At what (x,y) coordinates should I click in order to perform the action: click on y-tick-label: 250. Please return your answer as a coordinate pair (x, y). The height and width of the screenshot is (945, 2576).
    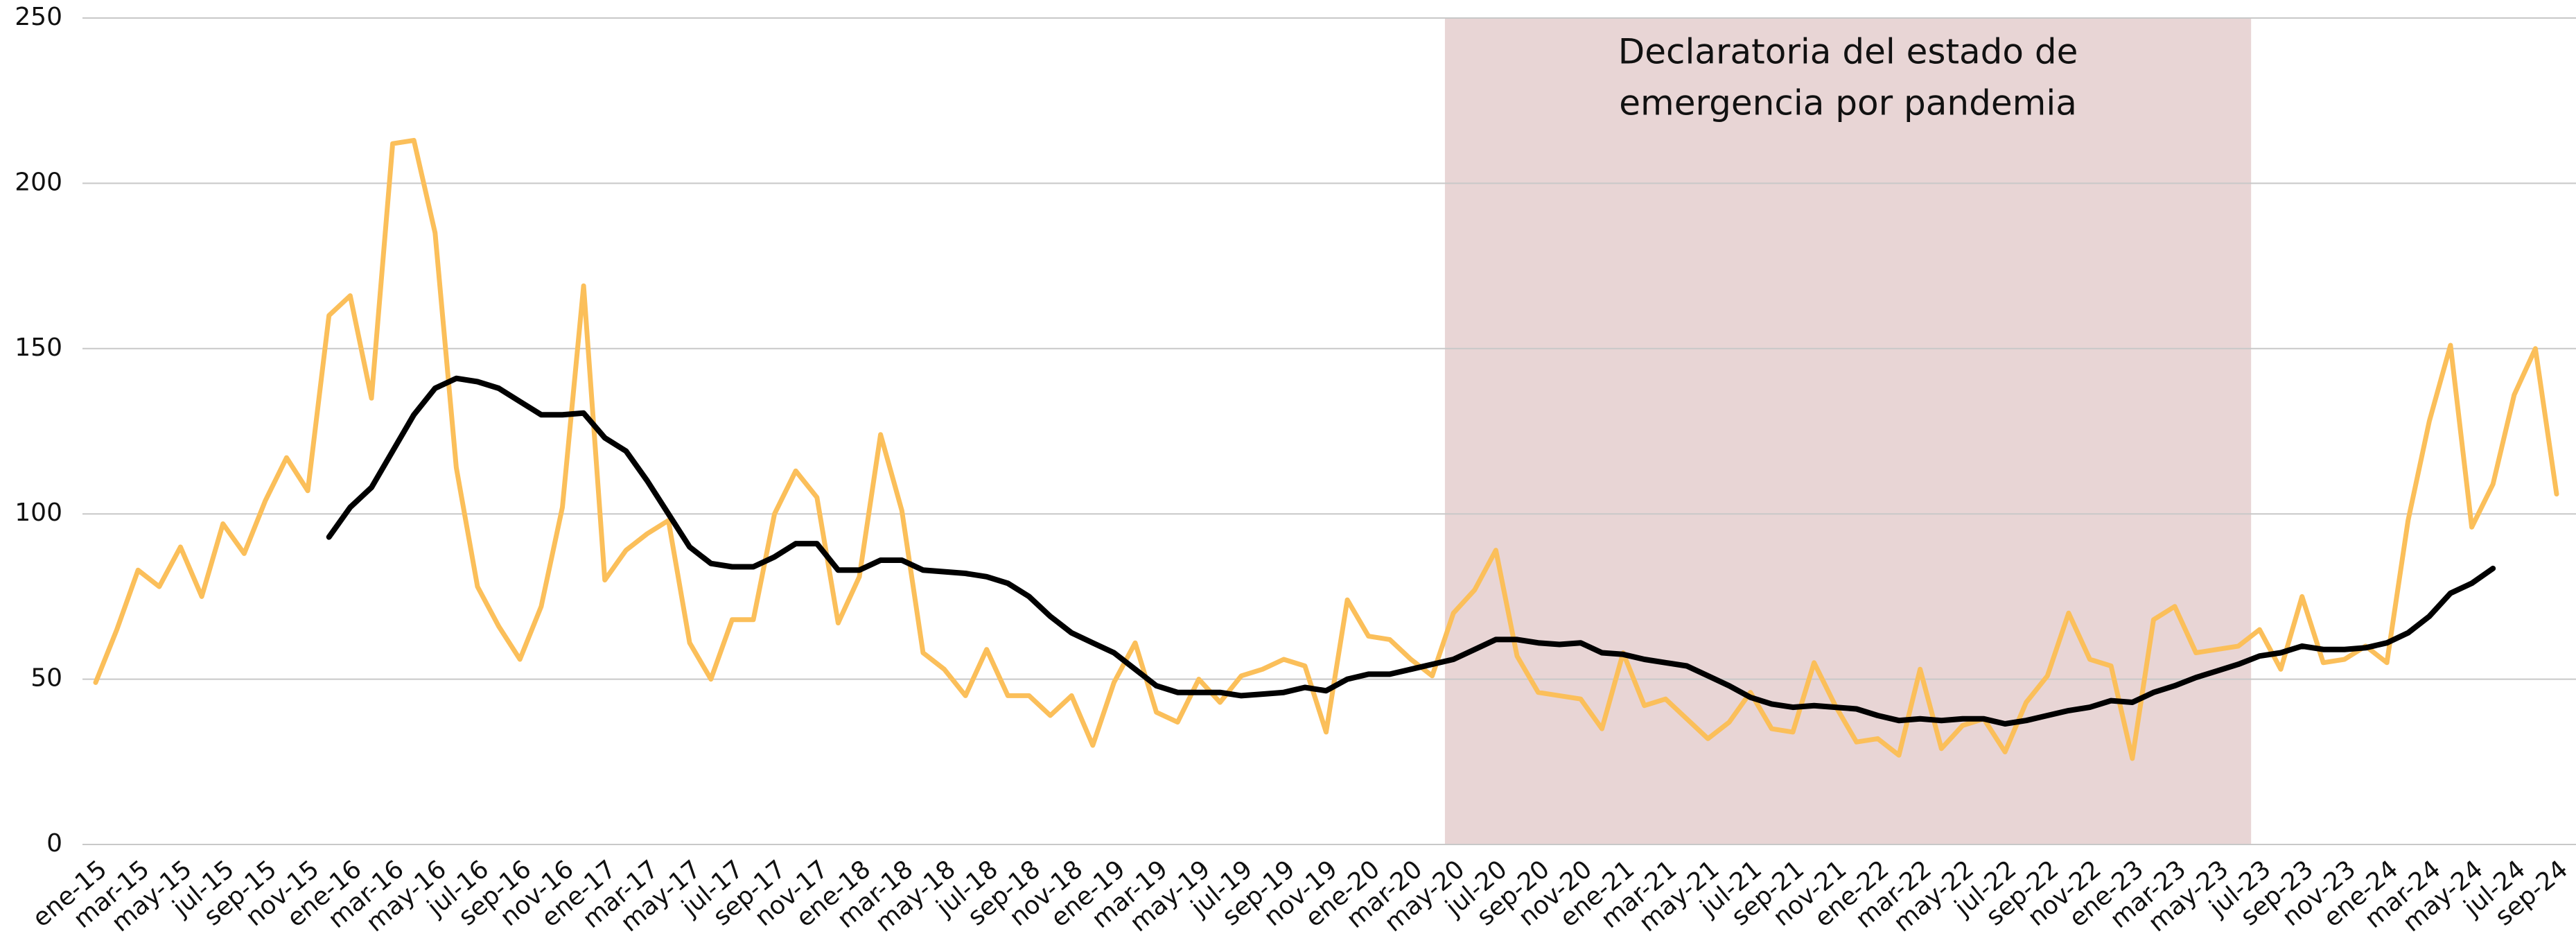
    Looking at the image, I should click on (38, 17).